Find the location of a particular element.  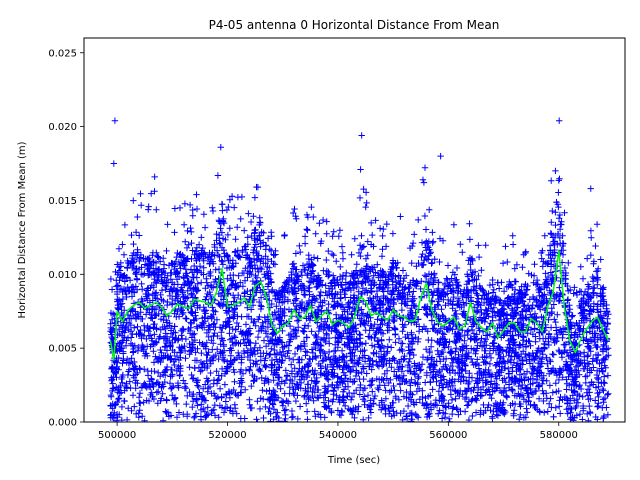

x-tick-label: 500000 is located at coordinates (117, 435).